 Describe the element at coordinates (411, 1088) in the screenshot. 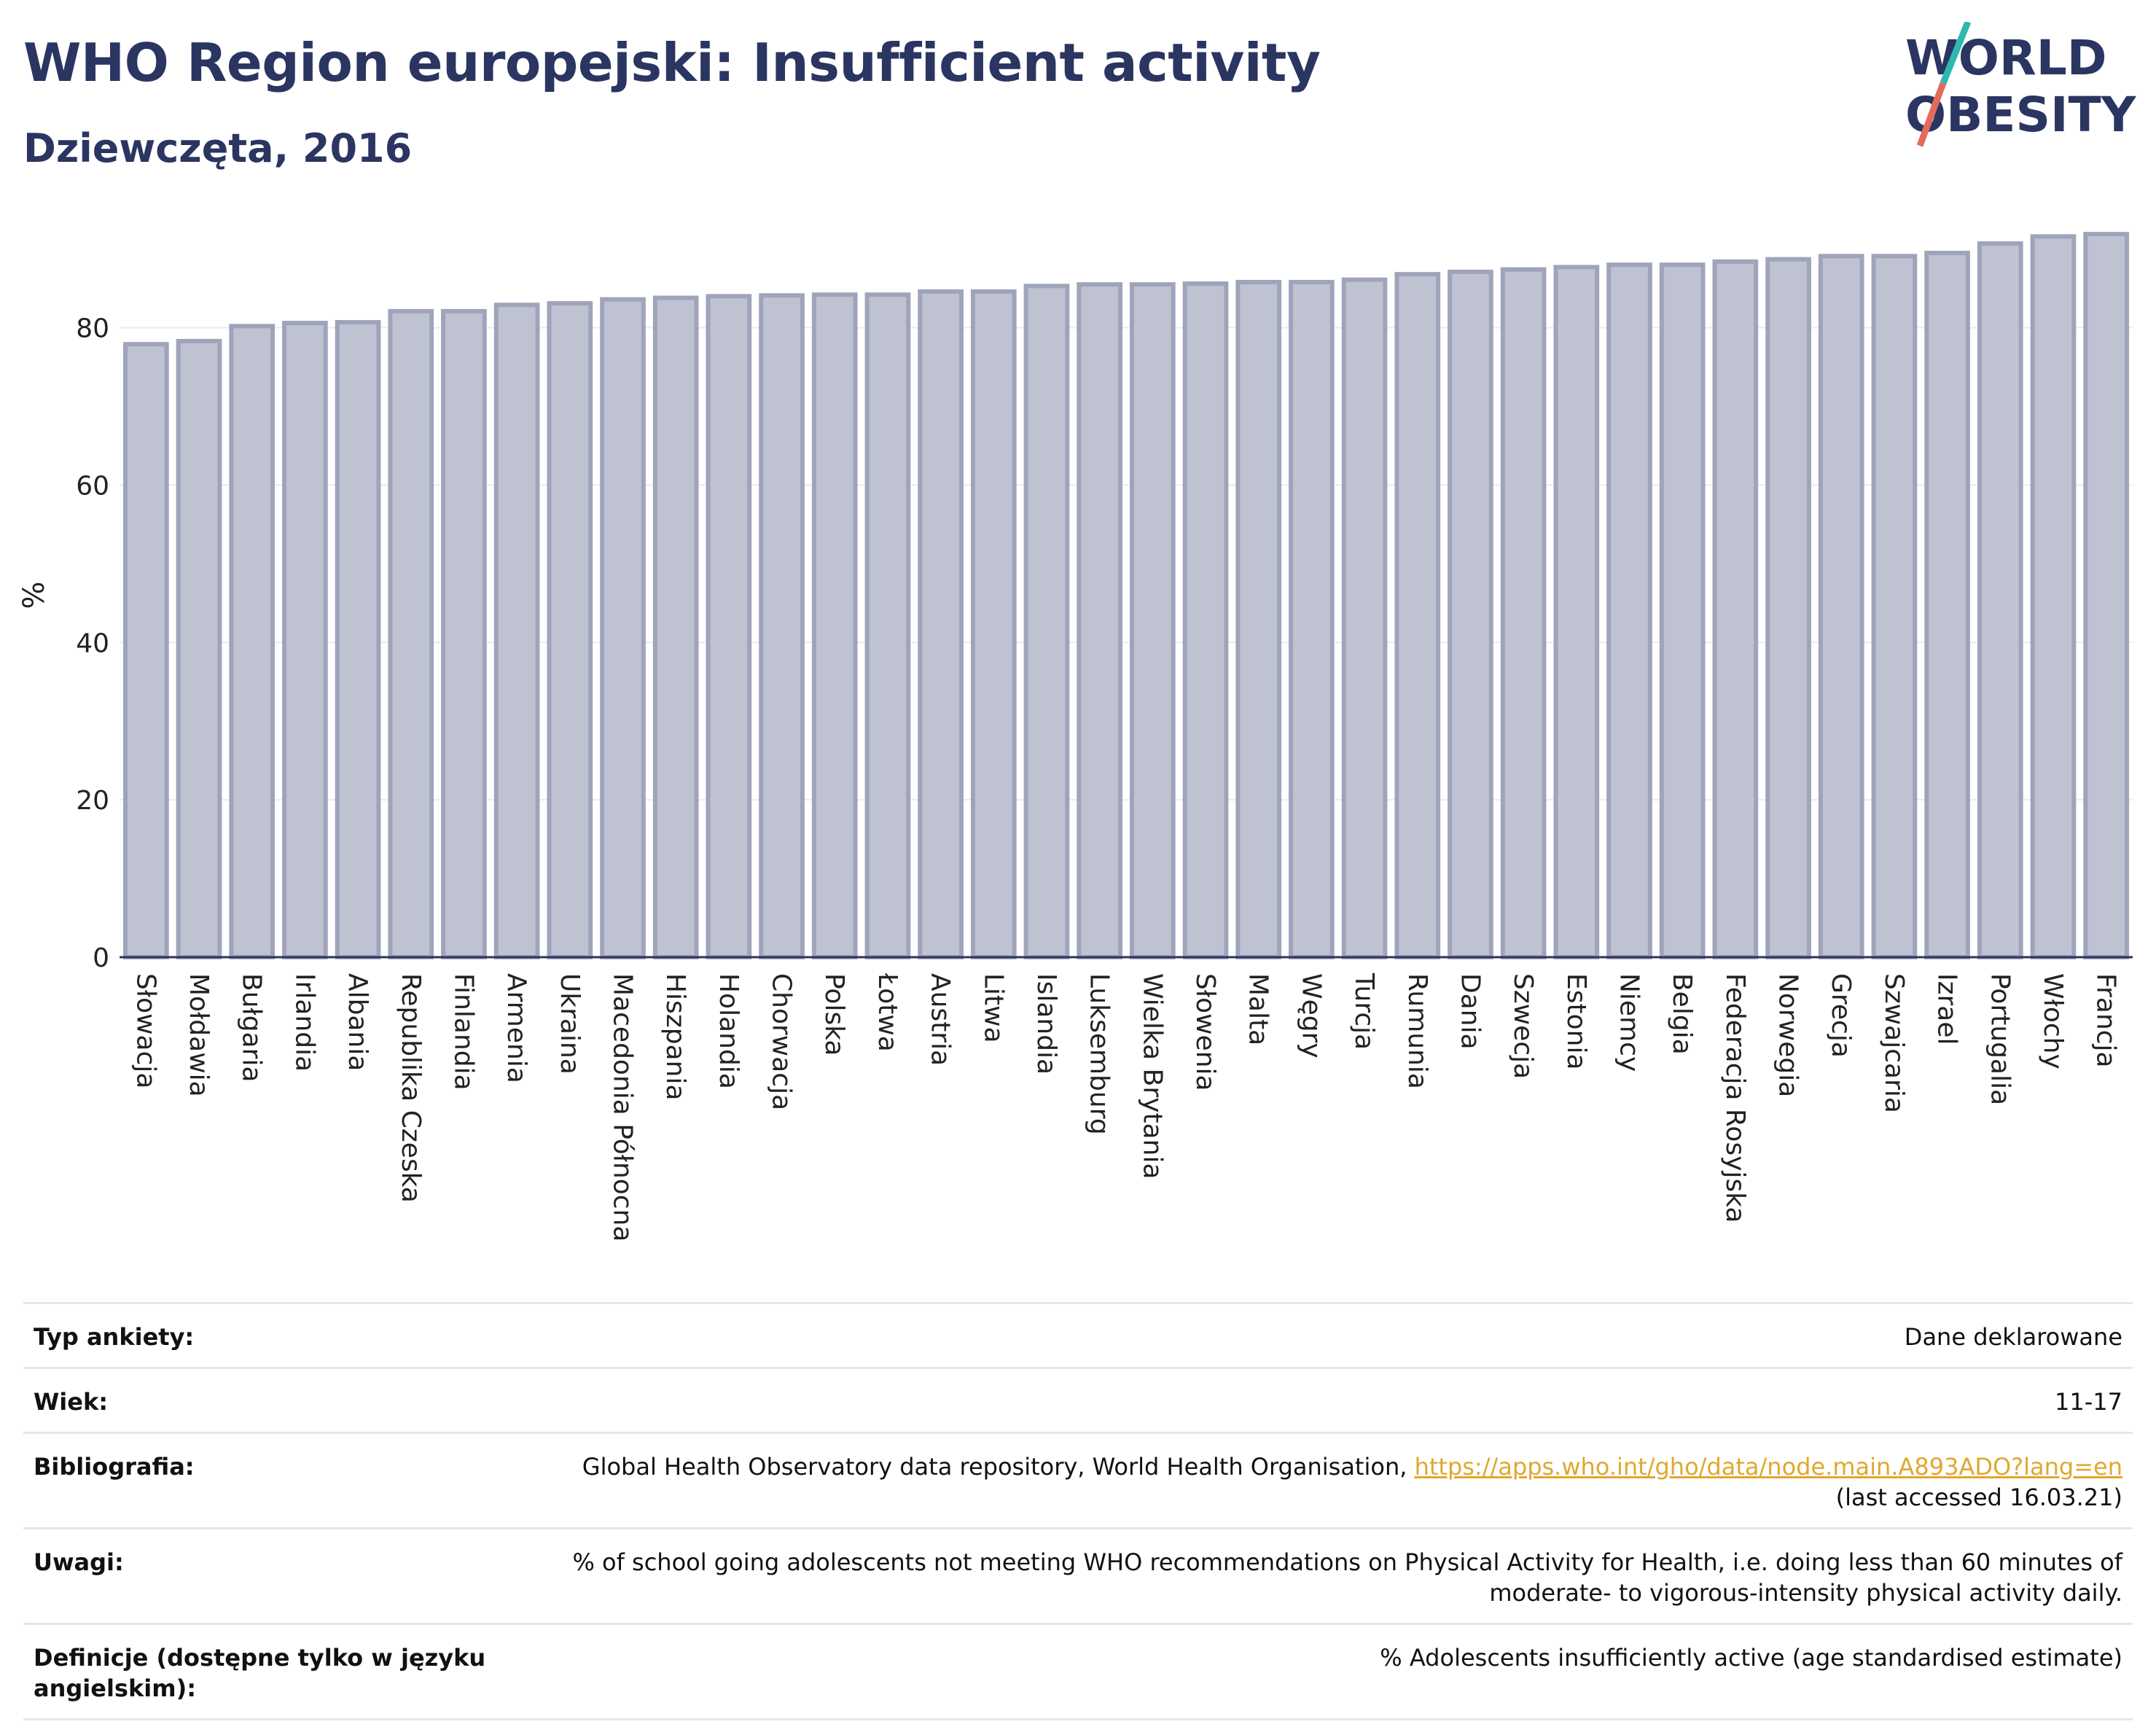

I see `x-tick-label: Republika Czeska` at that location.